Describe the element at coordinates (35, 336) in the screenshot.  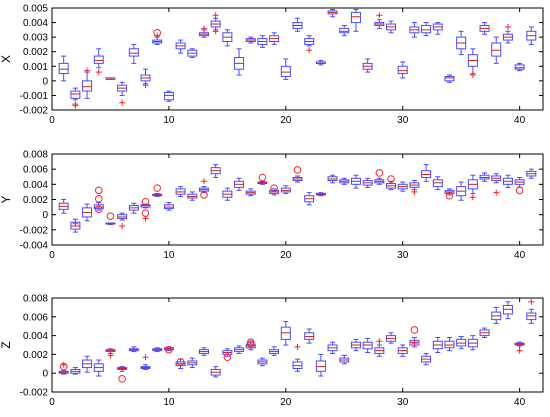
I see `y-tick-label: 0.004` at that location.